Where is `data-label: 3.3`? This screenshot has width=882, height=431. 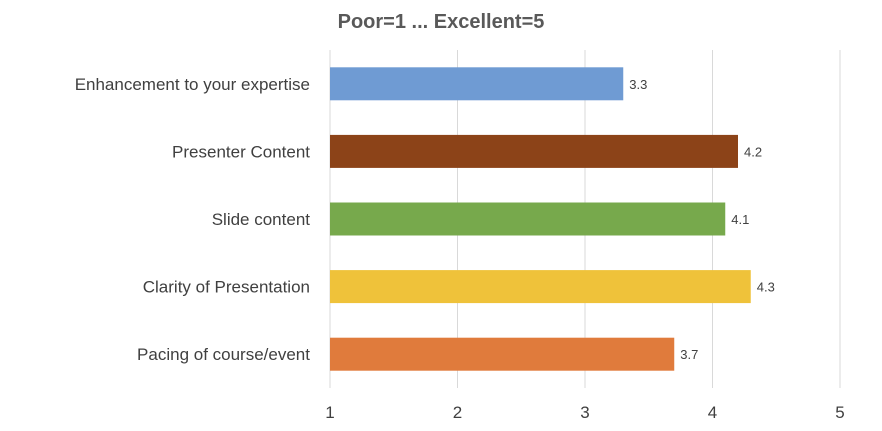
data-label: 3.3 is located at coordinates (638, 84).